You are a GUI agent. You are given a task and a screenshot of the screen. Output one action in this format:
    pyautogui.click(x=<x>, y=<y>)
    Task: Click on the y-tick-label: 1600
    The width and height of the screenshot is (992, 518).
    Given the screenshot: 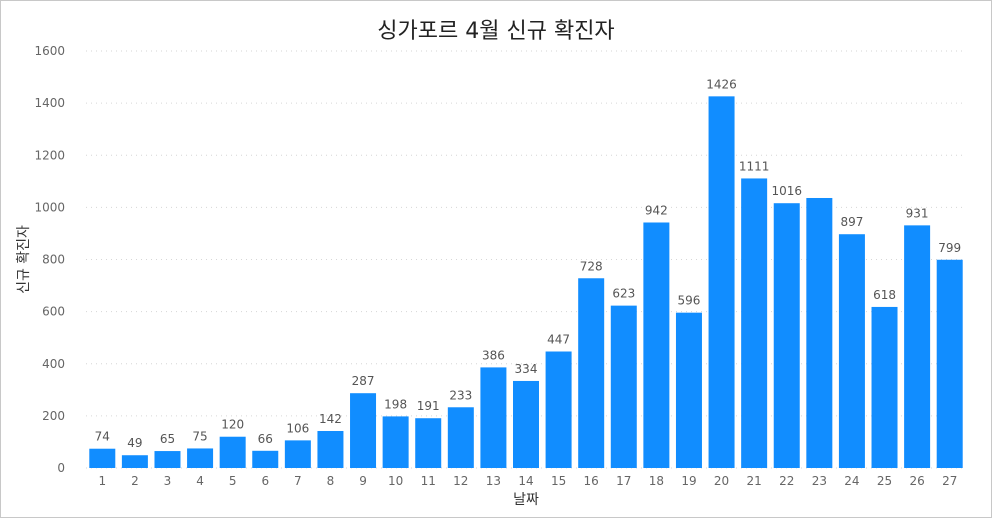 What is the action you would take?
    pyautogui.click(x=49, y=51)
    